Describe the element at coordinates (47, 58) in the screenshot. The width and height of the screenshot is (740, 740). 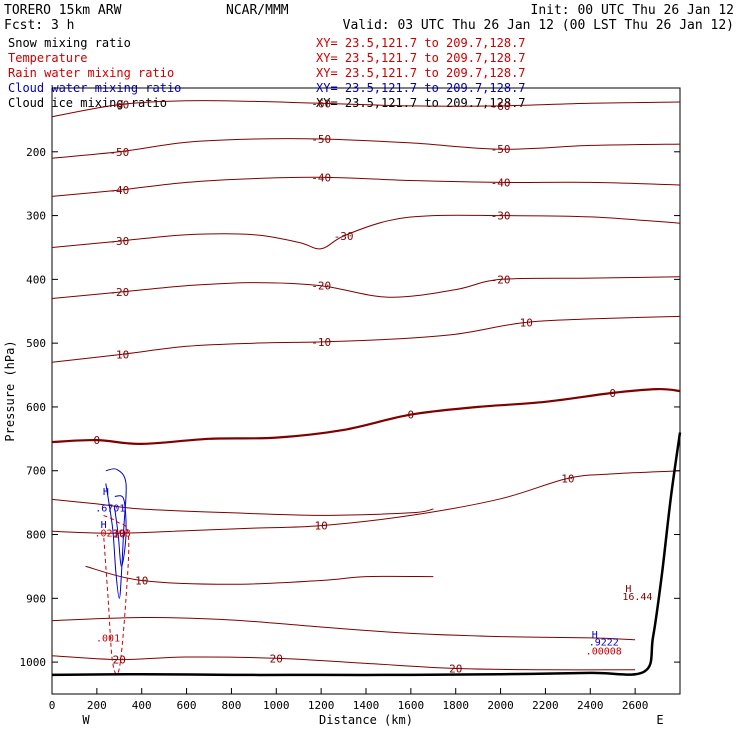
I see `field-name: Temperature` at that location.